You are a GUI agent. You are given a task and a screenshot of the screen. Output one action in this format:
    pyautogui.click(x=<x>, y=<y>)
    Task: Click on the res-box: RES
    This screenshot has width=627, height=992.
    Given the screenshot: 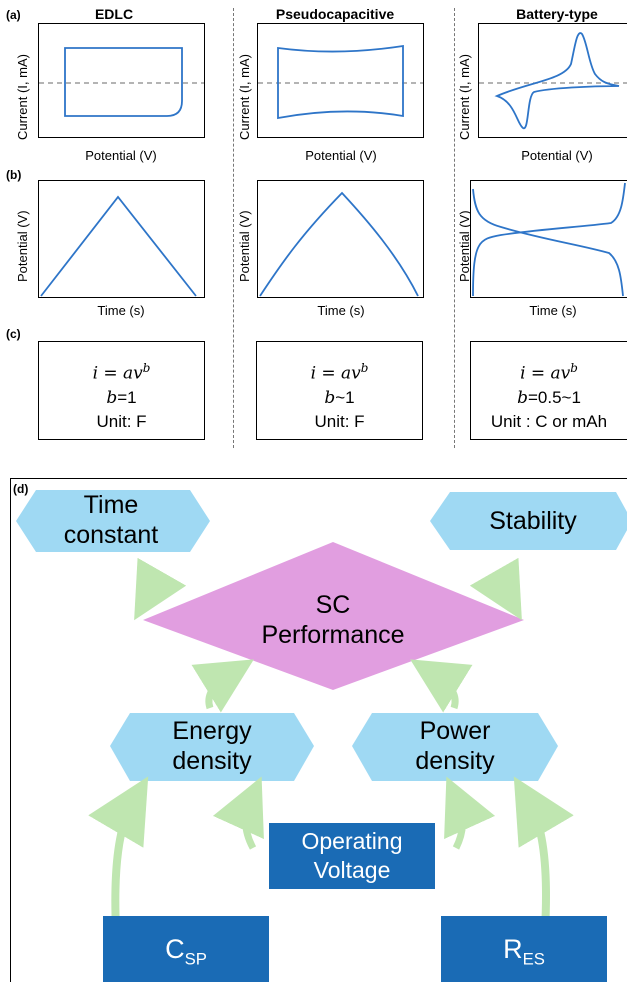 What is the action you would take?
    pyautogui.click(x=524, y=949)
    